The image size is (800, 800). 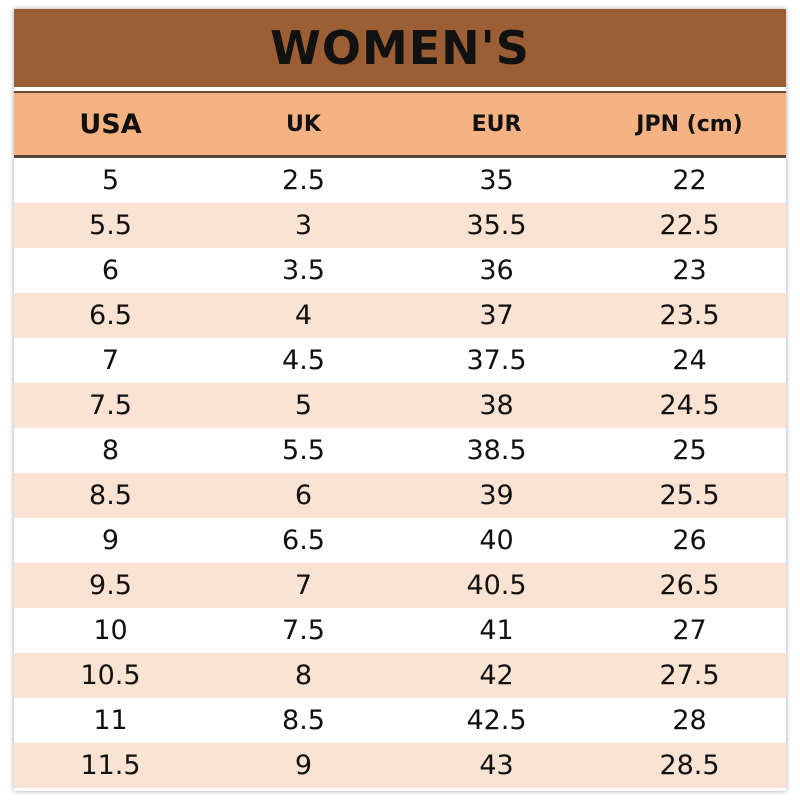 What do you see at coordinates (110, 720) in the screenshot?
I see `cell-usa: 11` at bounding box center [110, 720].